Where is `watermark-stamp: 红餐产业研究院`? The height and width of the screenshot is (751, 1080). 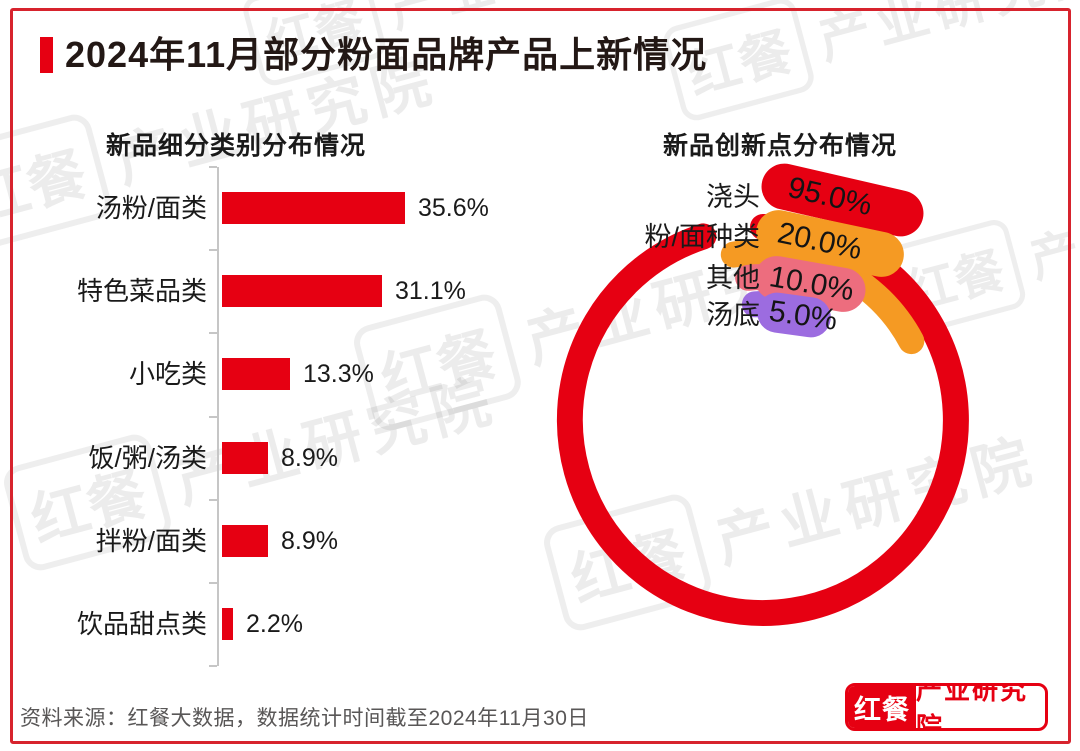 watermark-stamp: 红餐产业研究院 is located at coordinates (870, 62).